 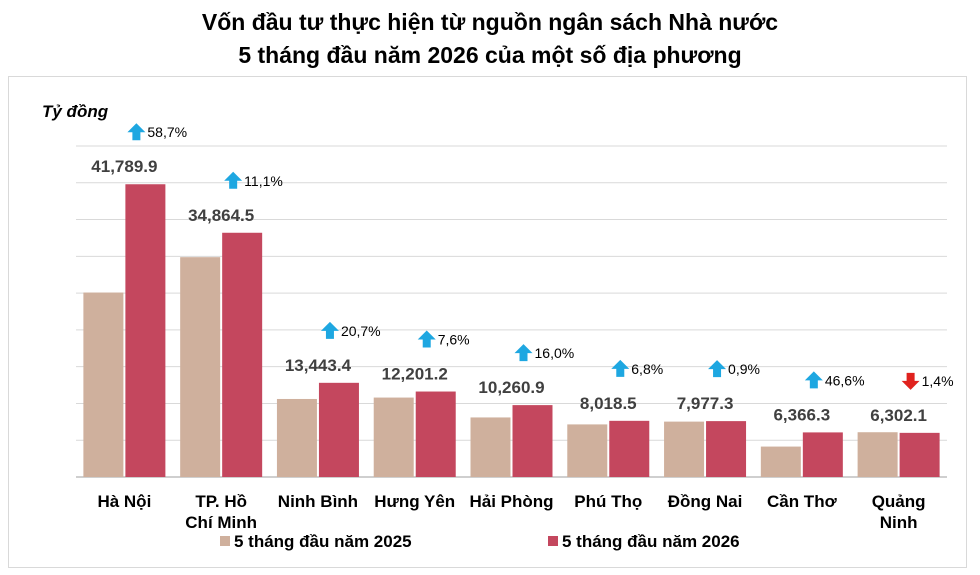 I want to click on change-label: 1,4%, so click(x=938, y=381).